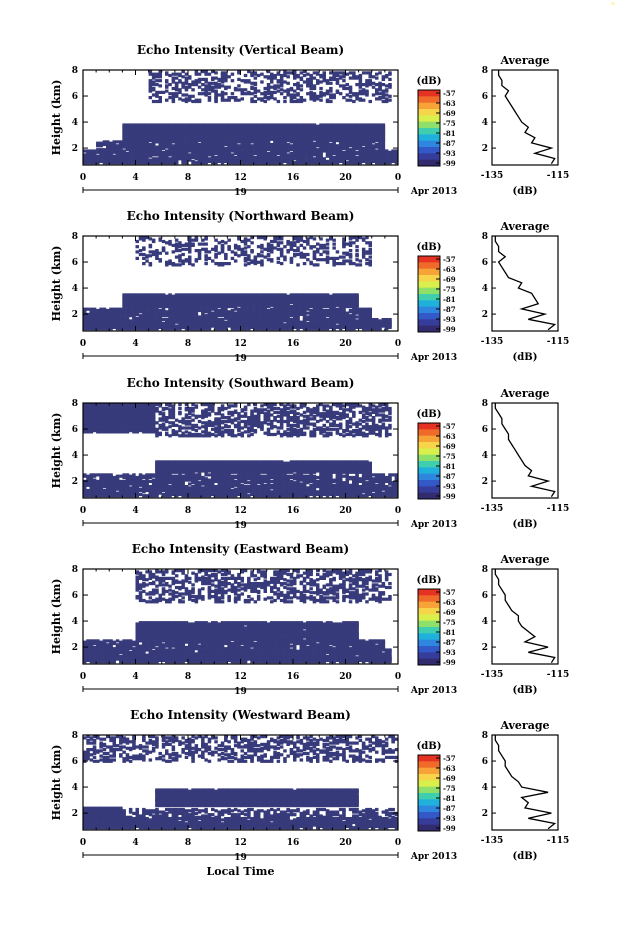 This screenshot has width=618, height=929. I want to click on x-tick-label: 12, so click(240, 178).